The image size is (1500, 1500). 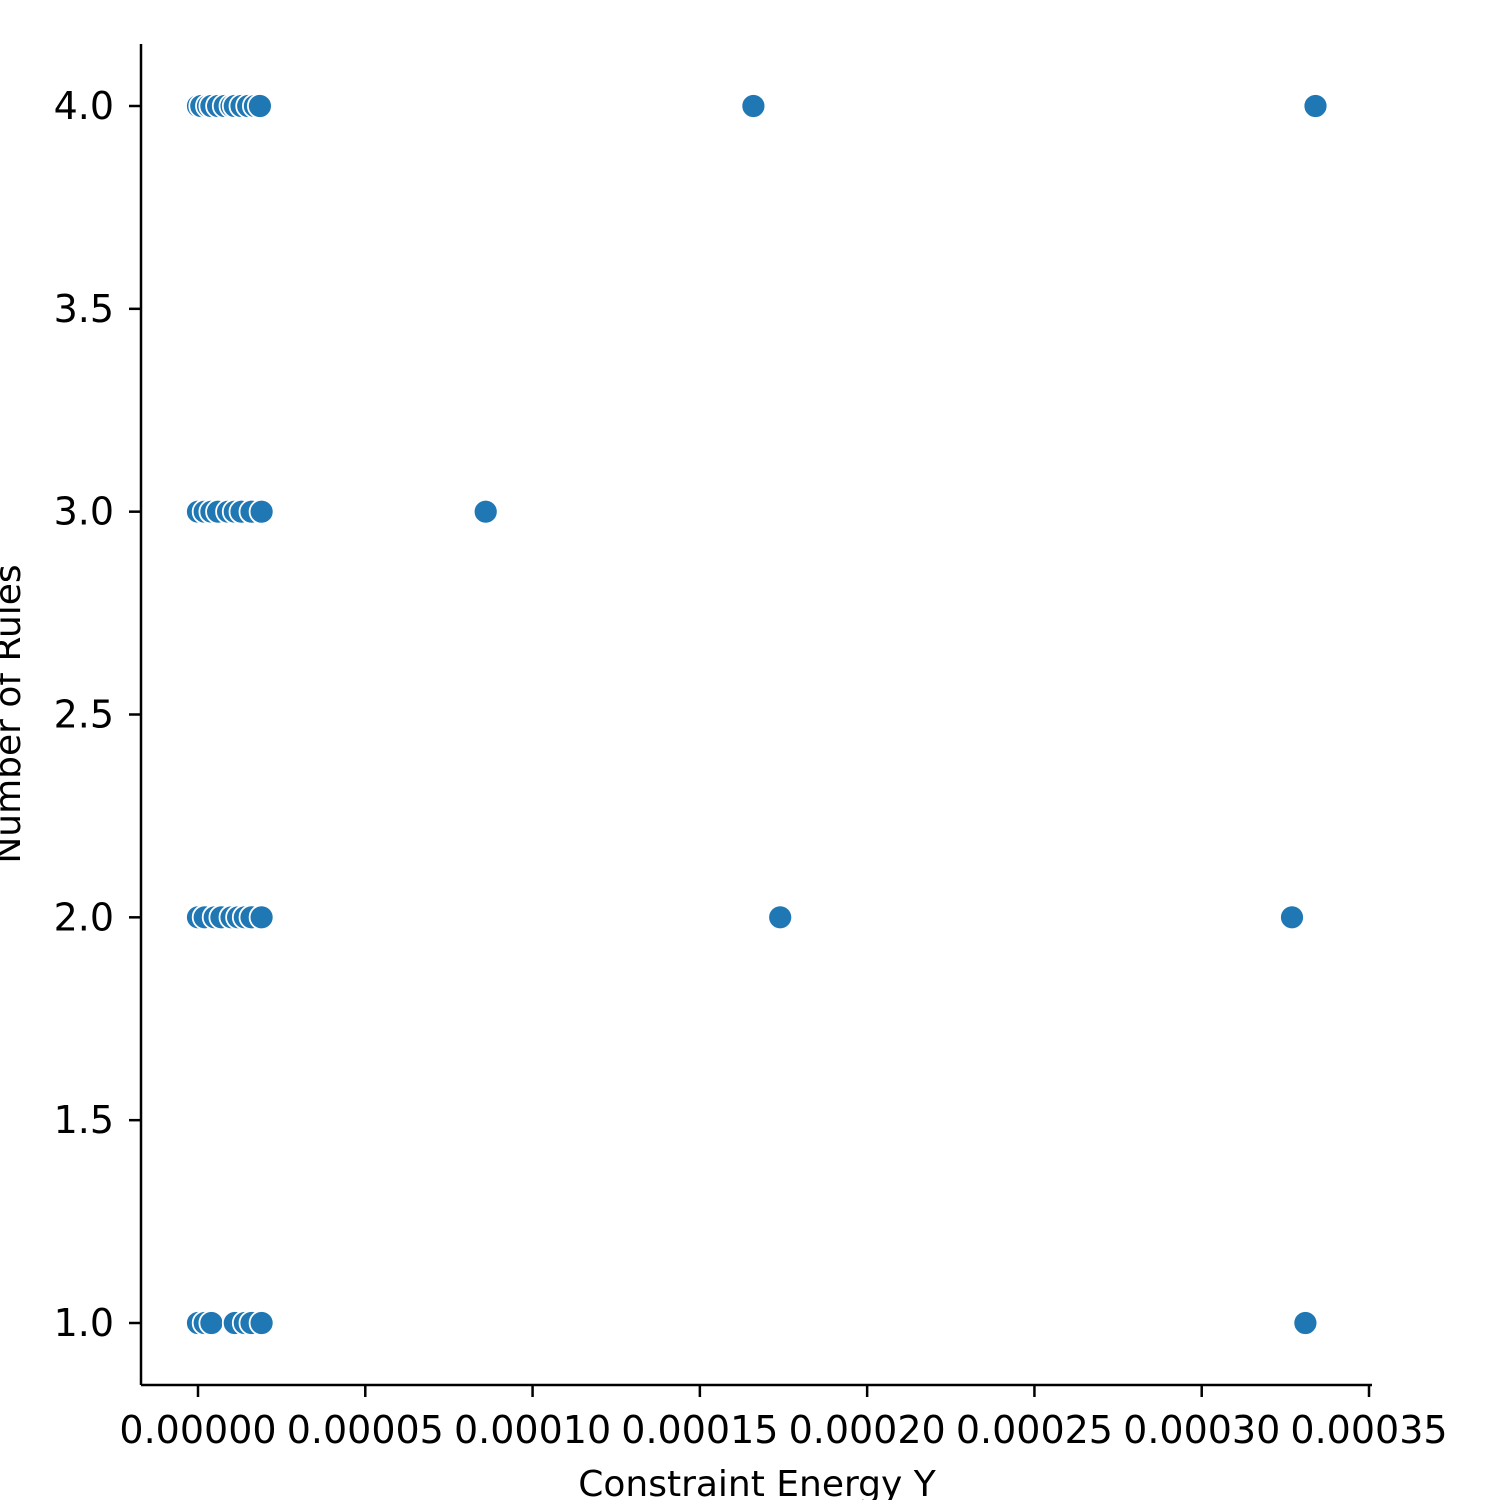 I want to click on y-tick-label: 3.5, so click(x=84, y=309).